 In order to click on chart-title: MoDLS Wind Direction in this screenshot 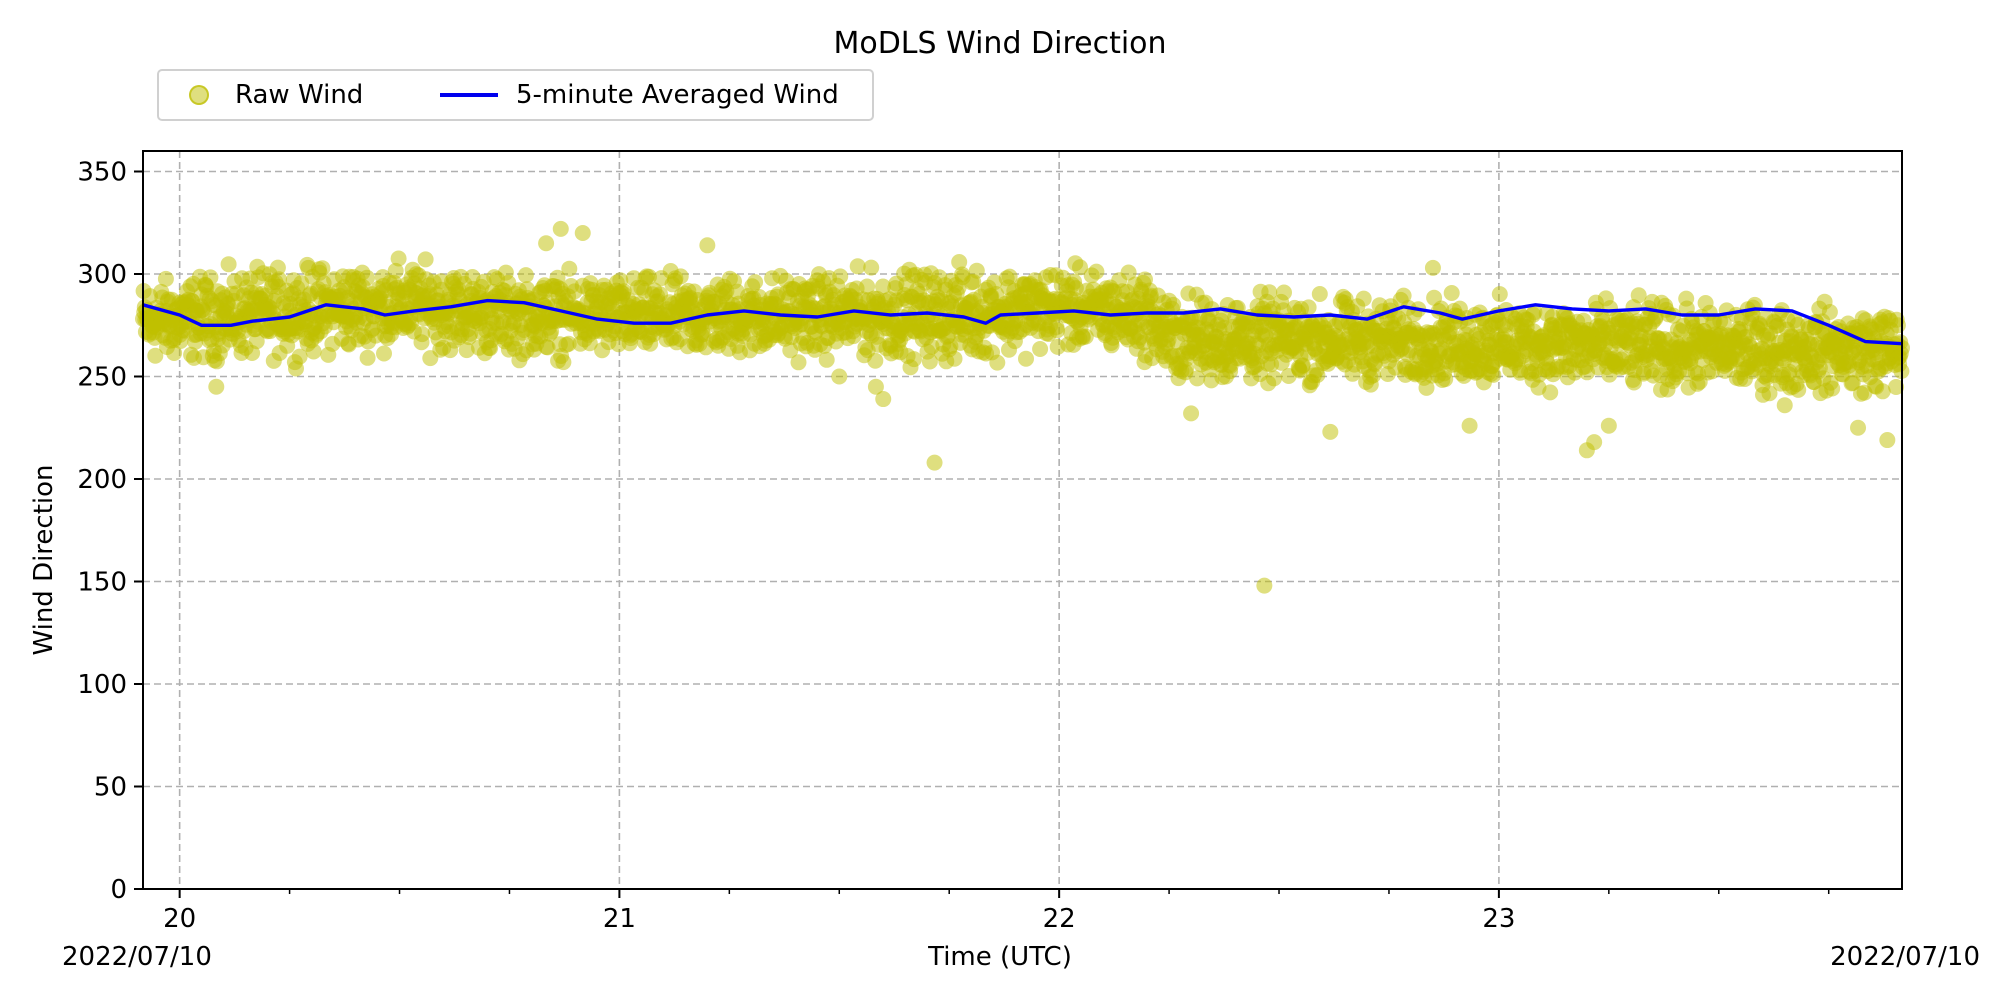, I will do `click(1000, 43)`.